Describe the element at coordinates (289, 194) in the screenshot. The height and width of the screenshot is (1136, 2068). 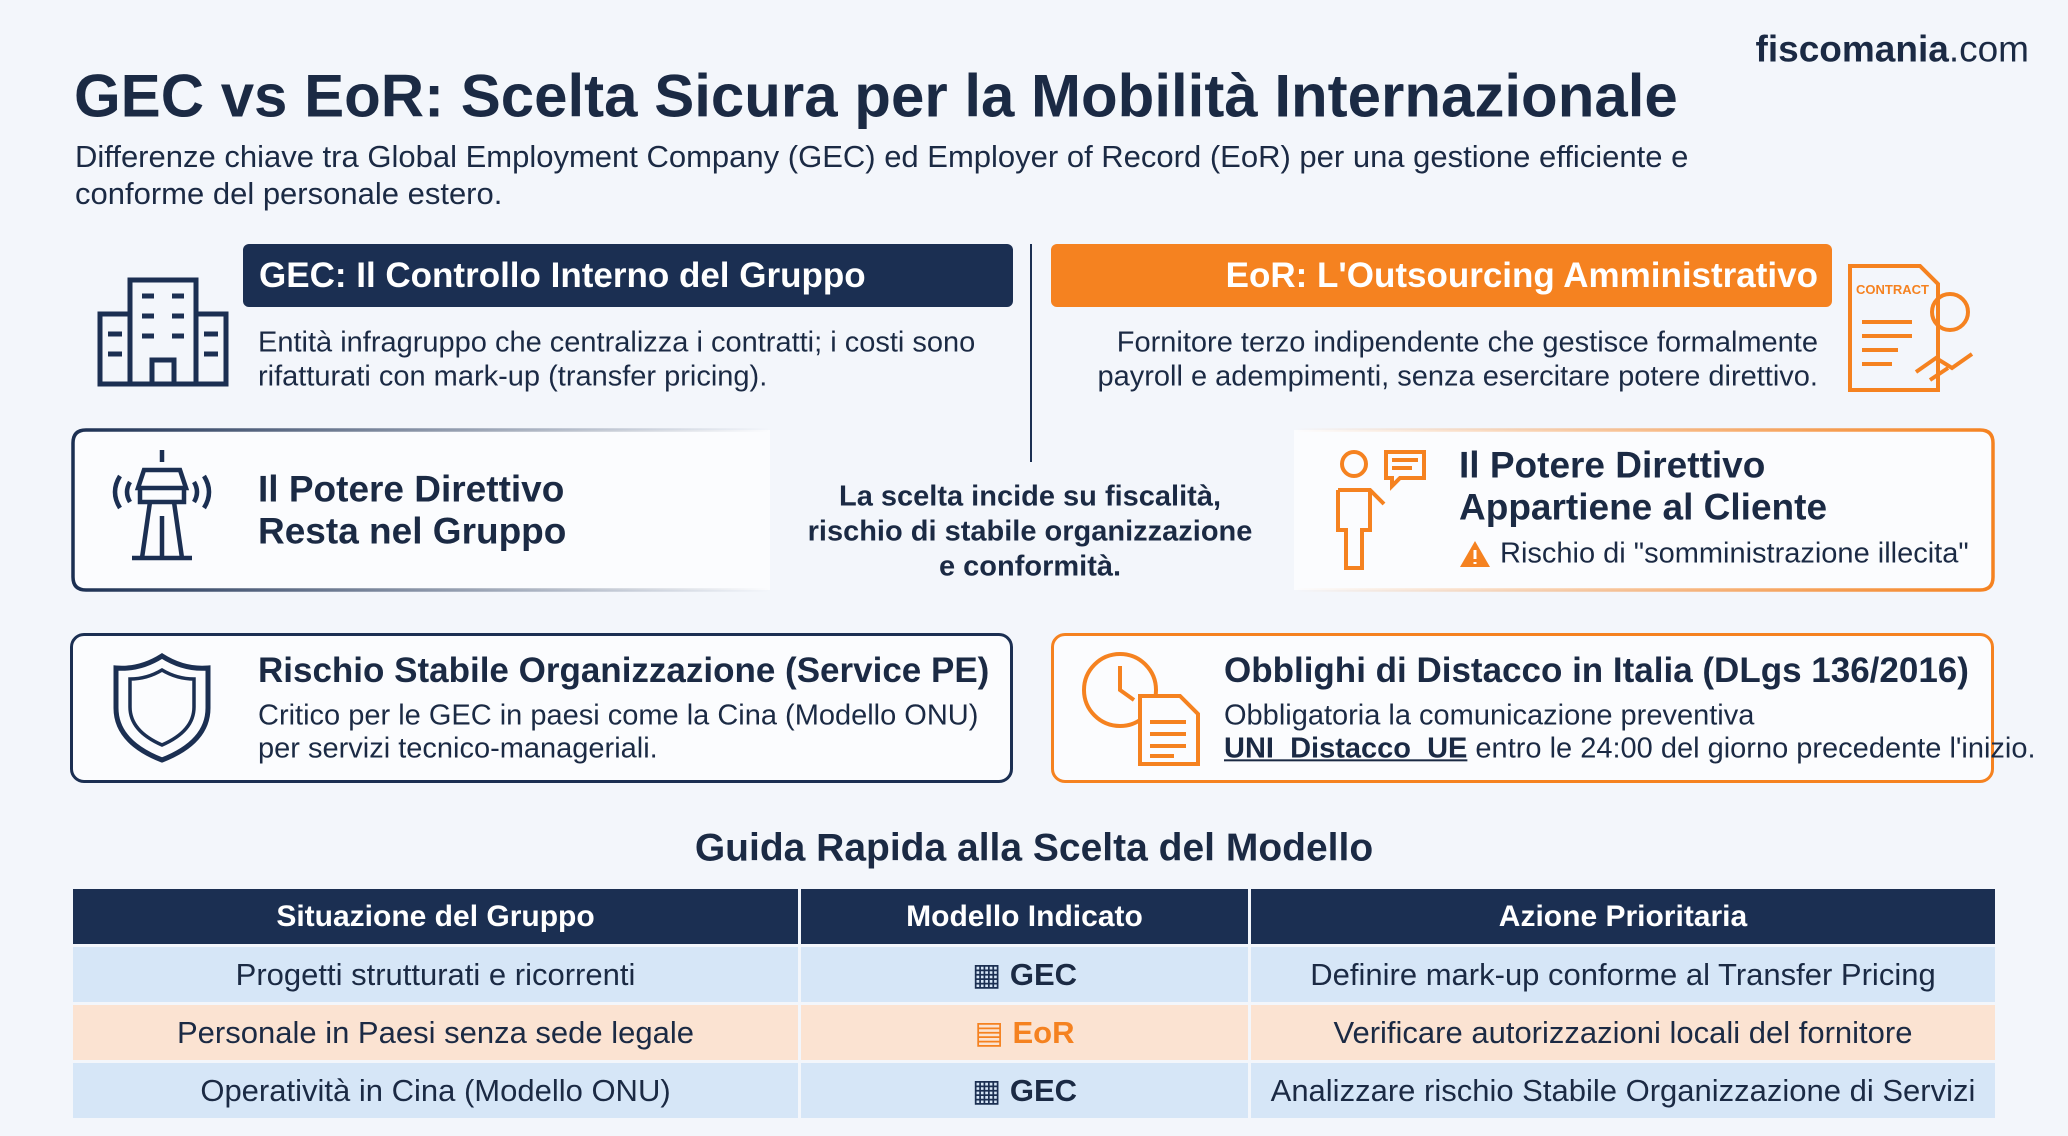
I see `subtitle: conforme del personale estero.` at that location.